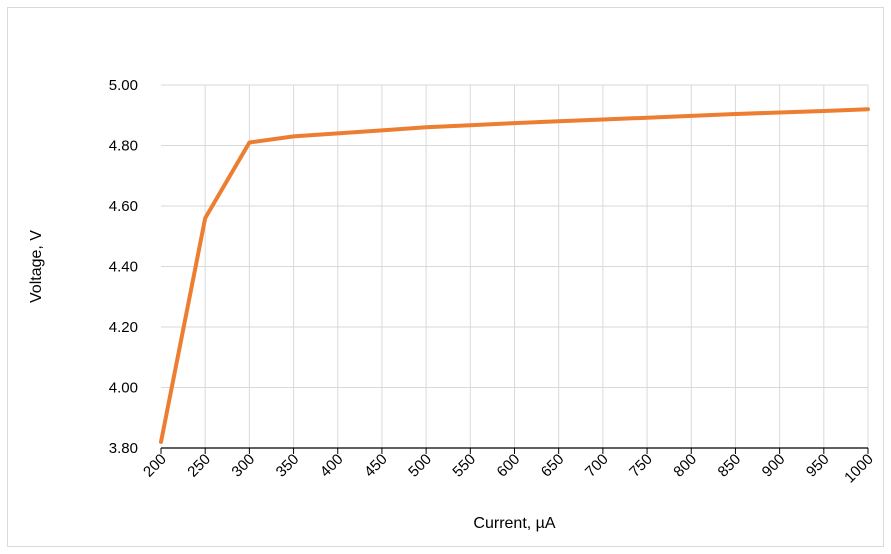 The image size is (891, 554). What do you see at coordinates (553, 466) in the screenshot?
I see `x-tick-label: 650` at bounding box center [553, 466].